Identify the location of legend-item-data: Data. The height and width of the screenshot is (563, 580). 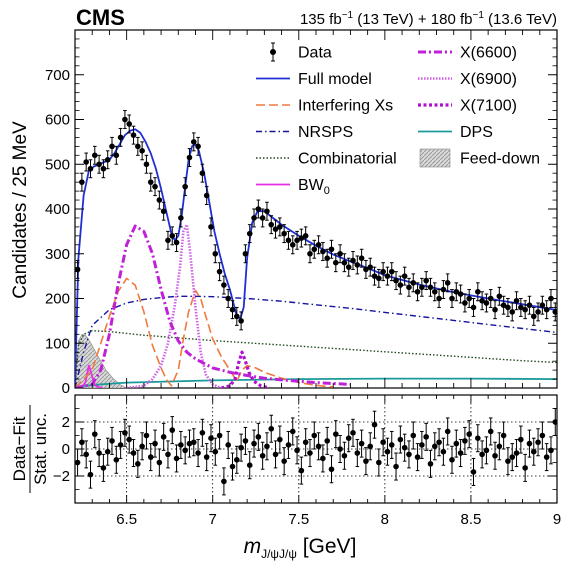
(301, 52).